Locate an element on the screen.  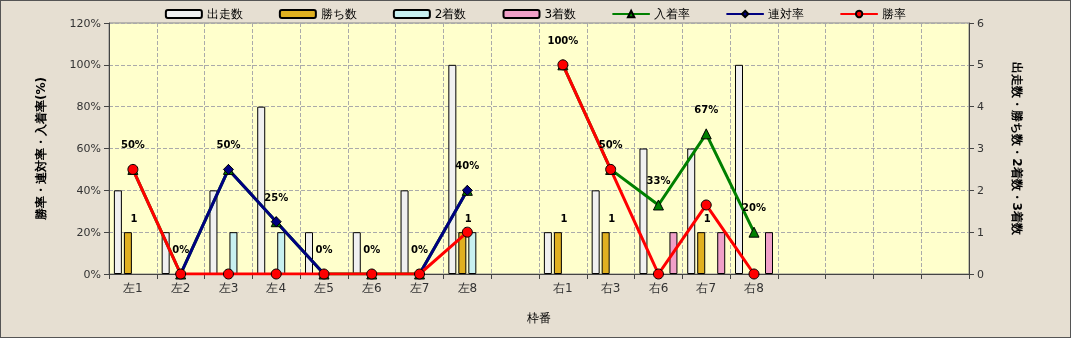
legend-label: 勝ち数 is located at coordinates (338, 14).